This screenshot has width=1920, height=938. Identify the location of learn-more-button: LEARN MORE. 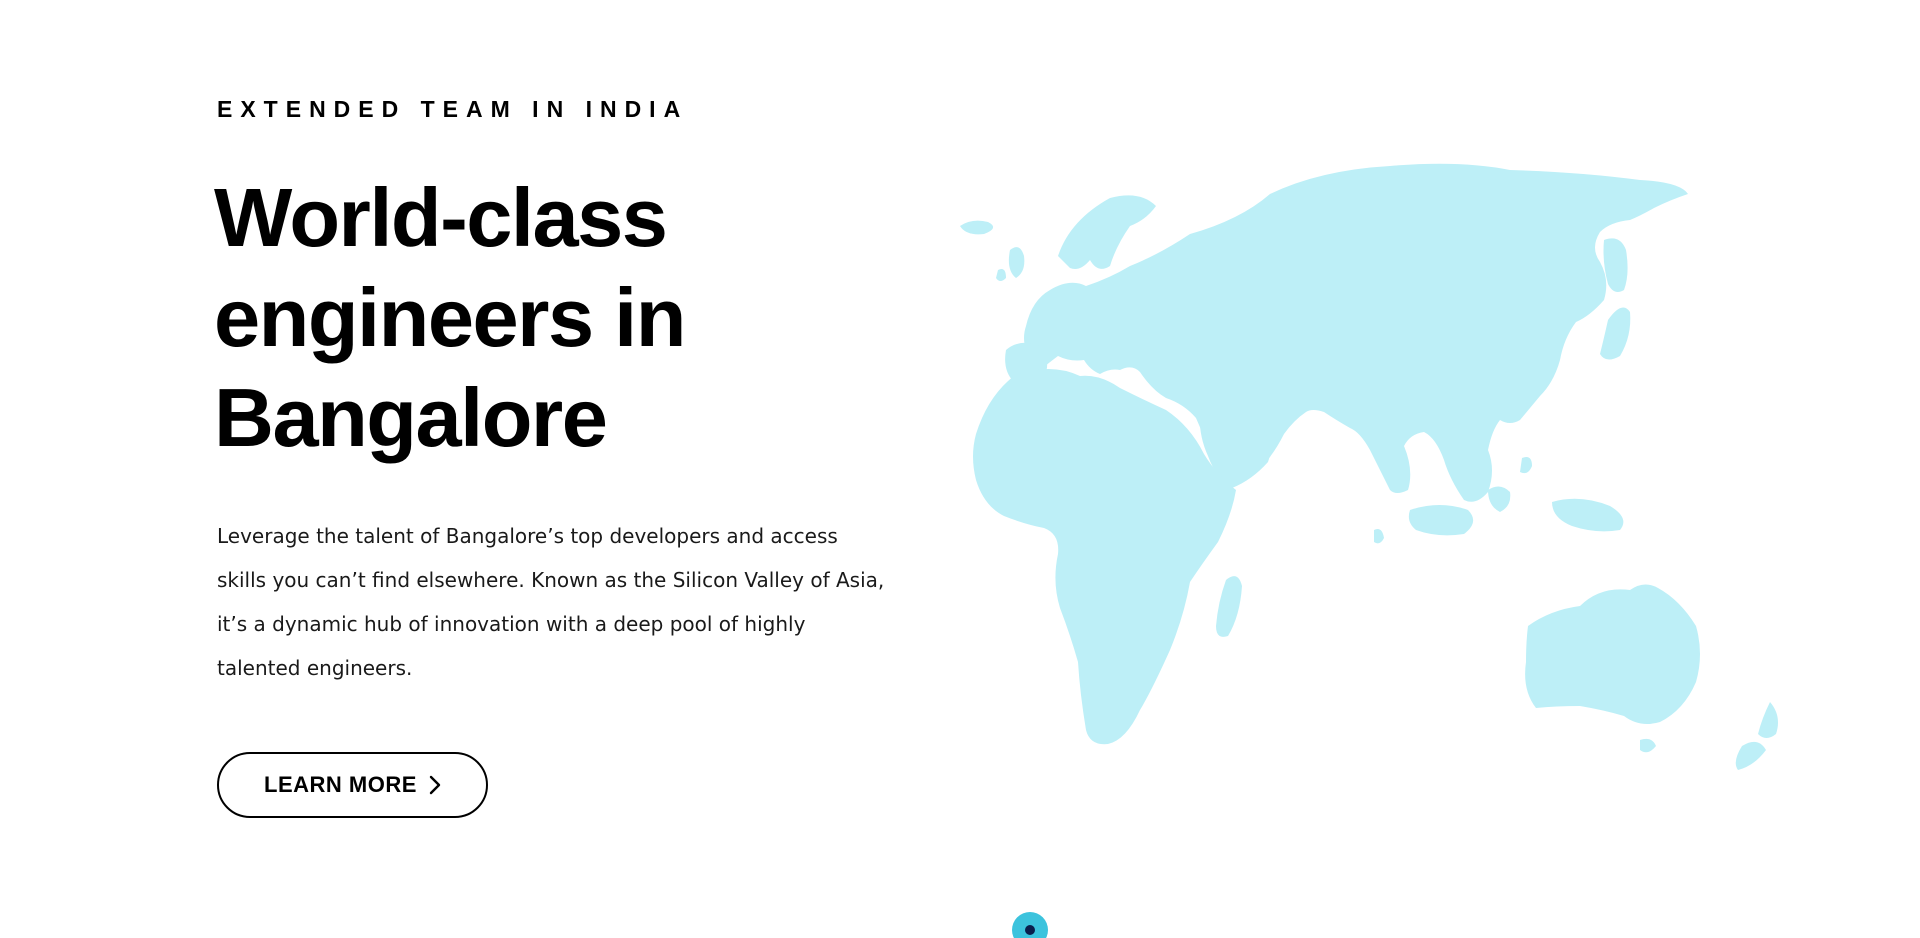
(352, 785).